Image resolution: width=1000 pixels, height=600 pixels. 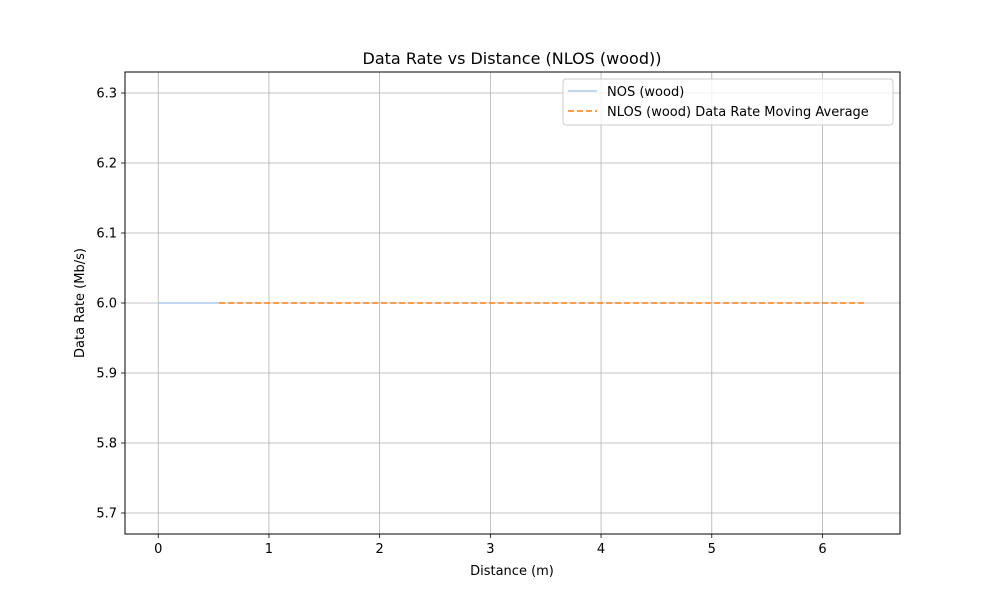 What do you see at coordinates (106, 444) in the screenshot?
I see `y-tick-label: 5.8` at bounding box center [106, 444].